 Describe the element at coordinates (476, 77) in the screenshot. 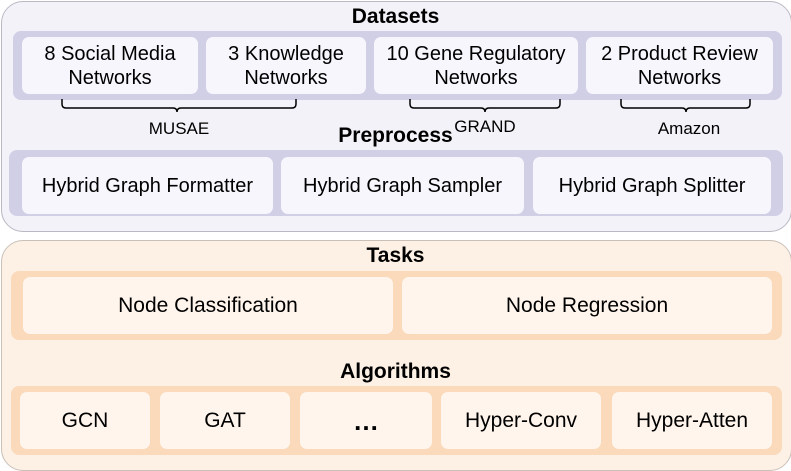

I see `dataset-gene-regulatory-line2: Networks` at that location.